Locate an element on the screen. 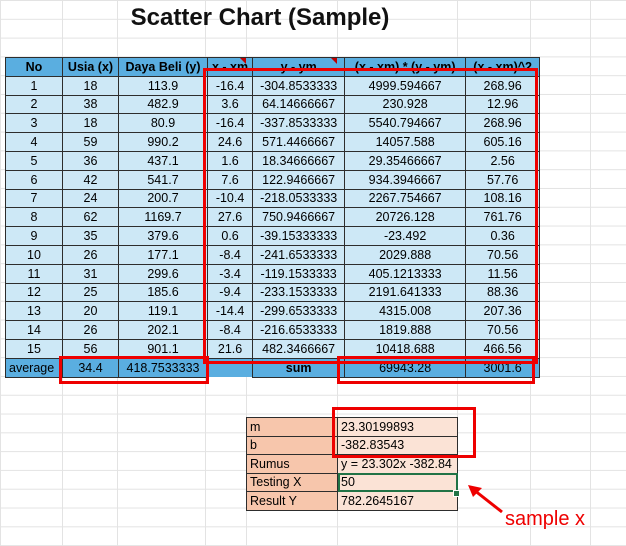 The image size is (626, 546). cell-x-dev: -10.4 is located at coordinates (230, 198).